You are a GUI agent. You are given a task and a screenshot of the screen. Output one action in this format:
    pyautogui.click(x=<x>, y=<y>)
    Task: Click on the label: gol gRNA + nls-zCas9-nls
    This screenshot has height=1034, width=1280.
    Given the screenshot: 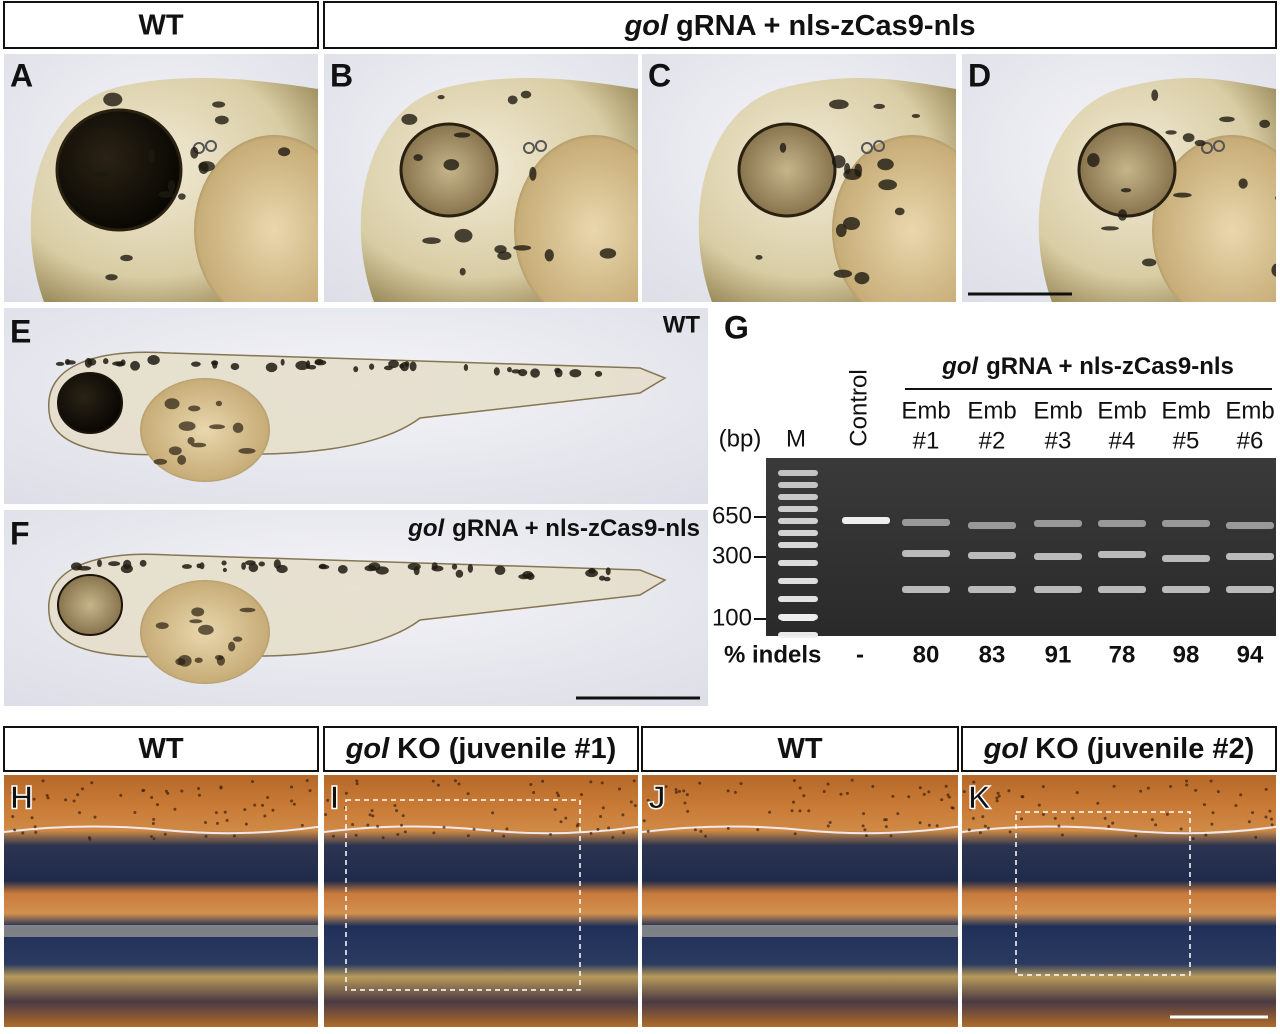 What is the action you would take?
    pyautogui.click(x=800, y=26)
    